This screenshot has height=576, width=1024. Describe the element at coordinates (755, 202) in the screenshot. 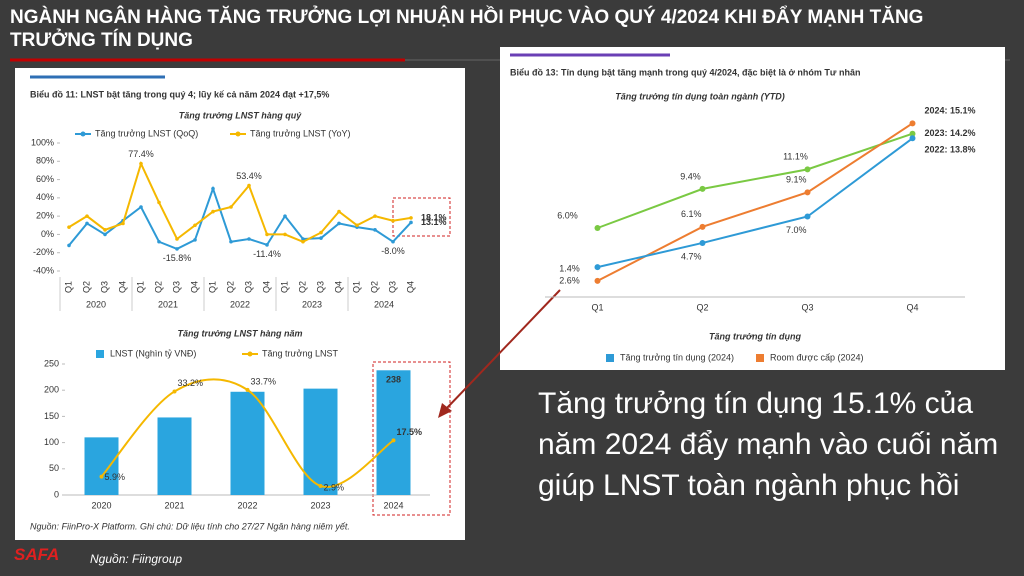

I see `series-line` at that location.